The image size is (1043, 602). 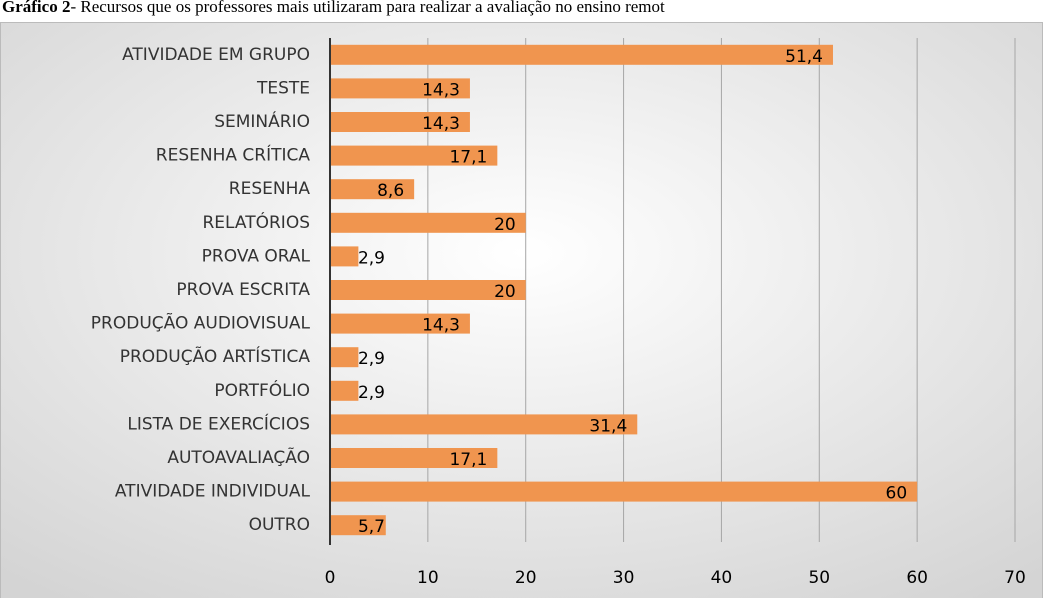 What do you see at coordinates (215, 356) in the screenshot?
I see `y-tick-label: PRODUÇÃO ARTÍSTICA` at bounding box center [215, 356].